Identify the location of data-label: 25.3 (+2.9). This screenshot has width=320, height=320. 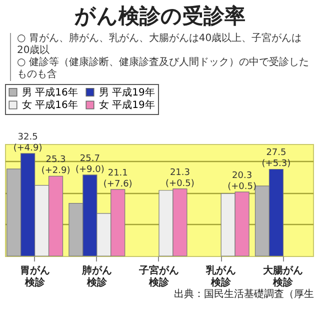
(55, 165).